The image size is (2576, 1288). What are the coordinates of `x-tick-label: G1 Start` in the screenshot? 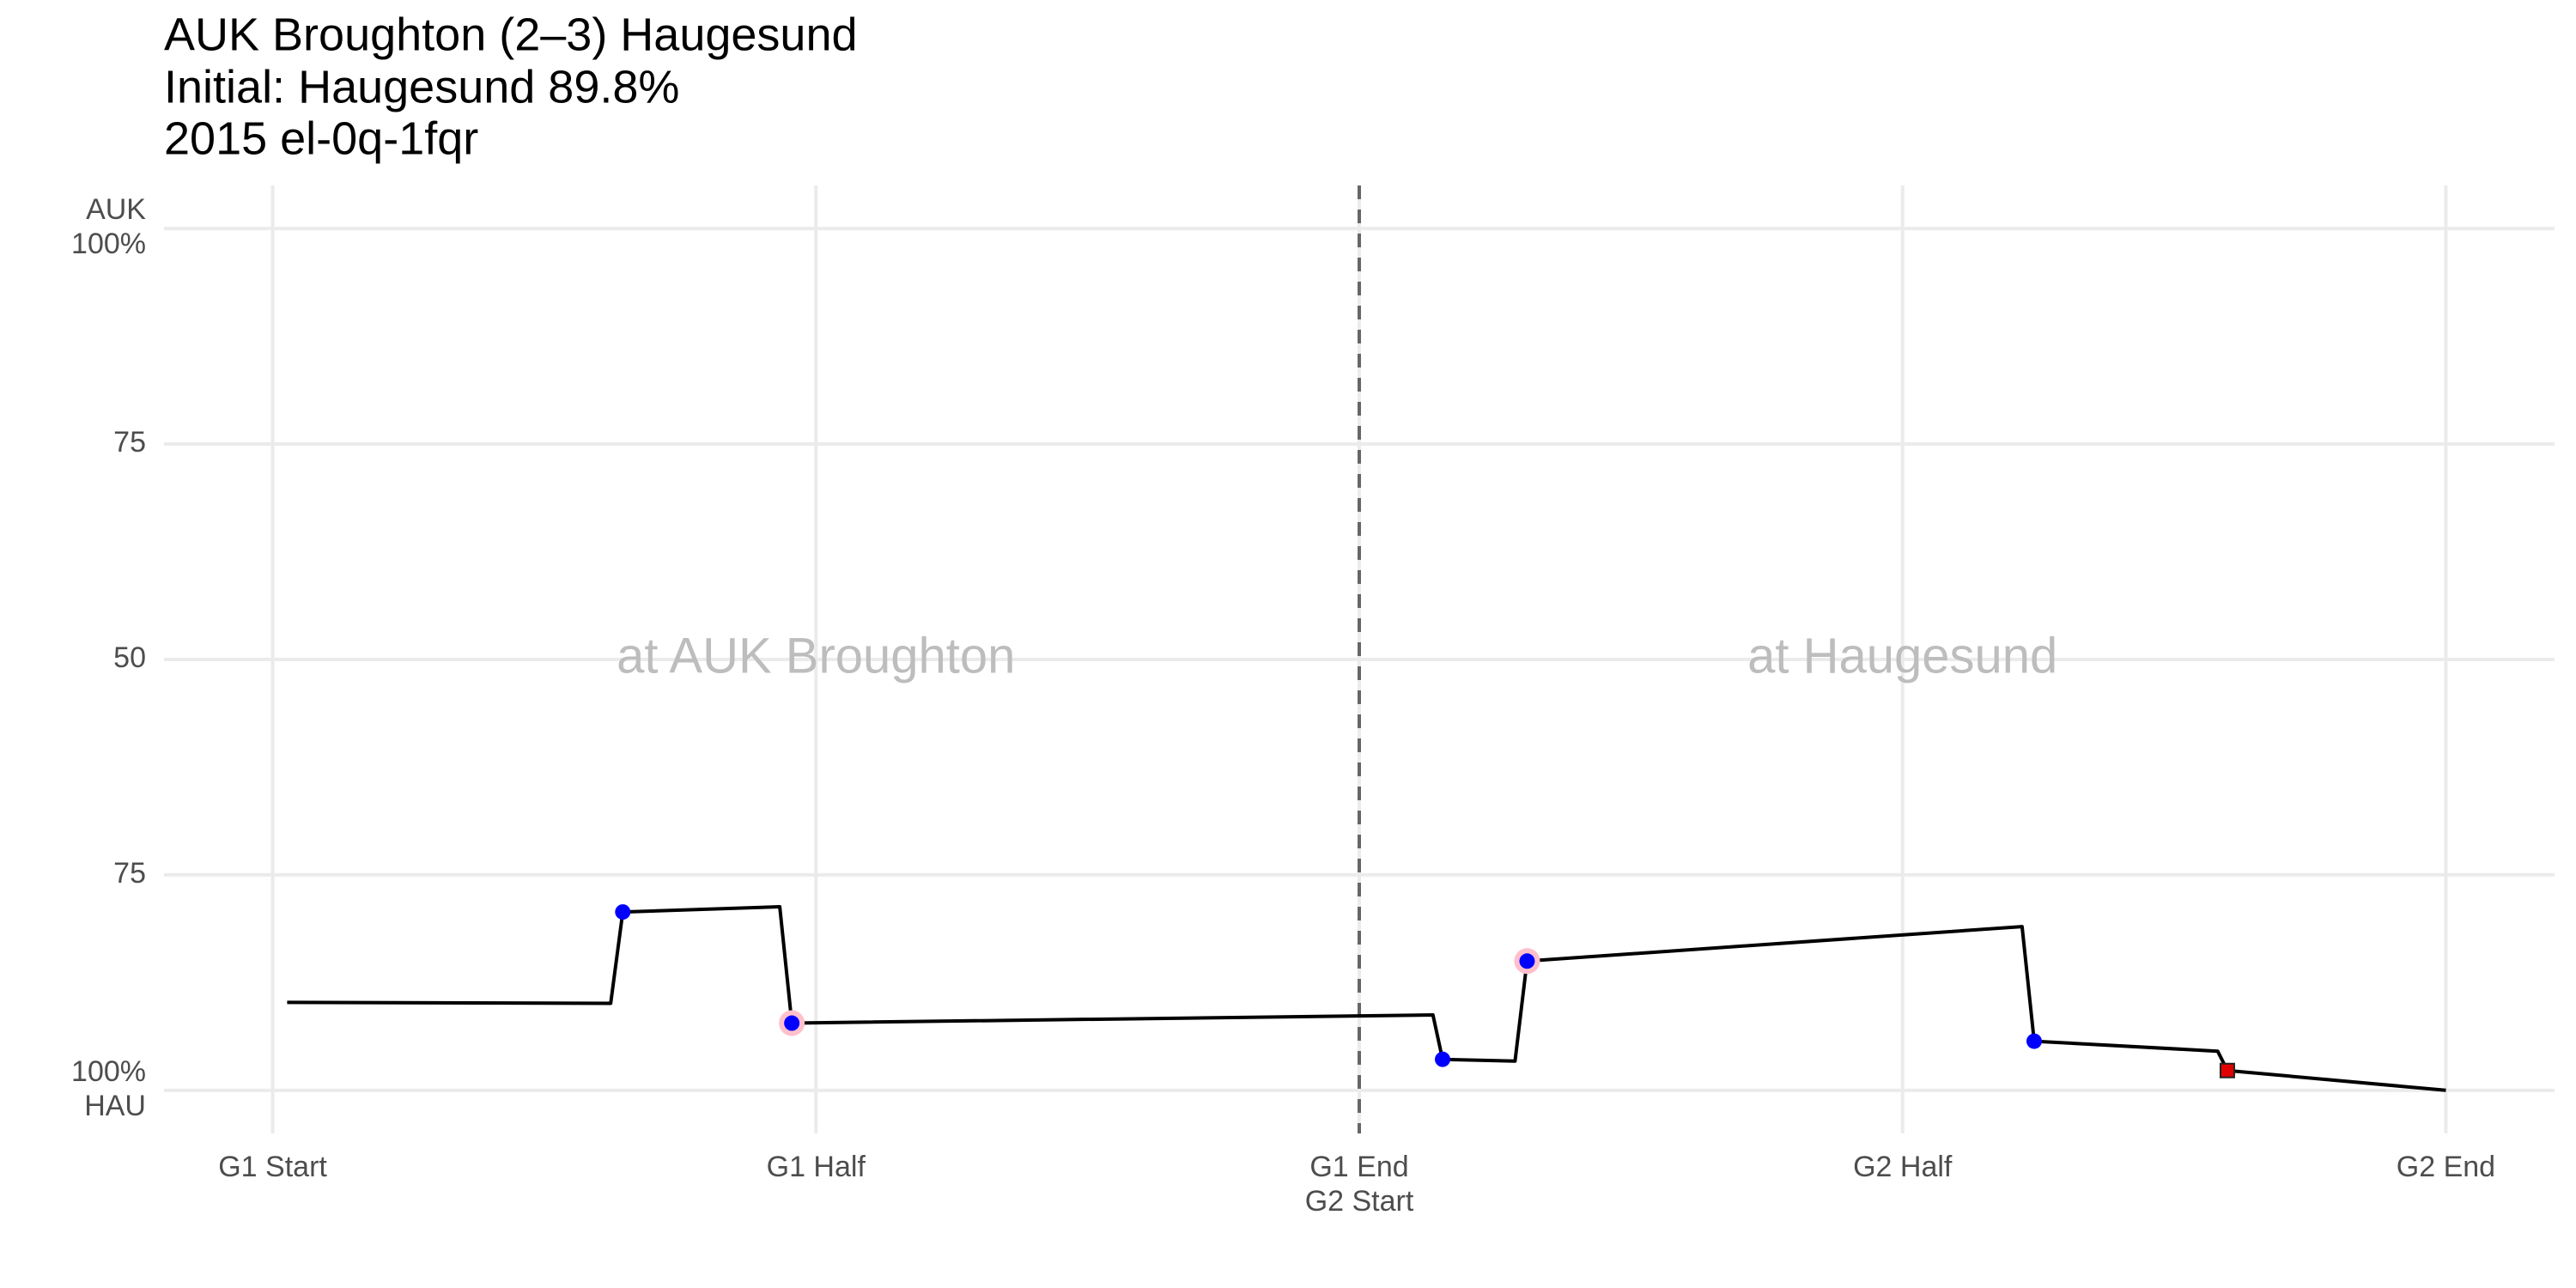 It's located at (272, 1167).